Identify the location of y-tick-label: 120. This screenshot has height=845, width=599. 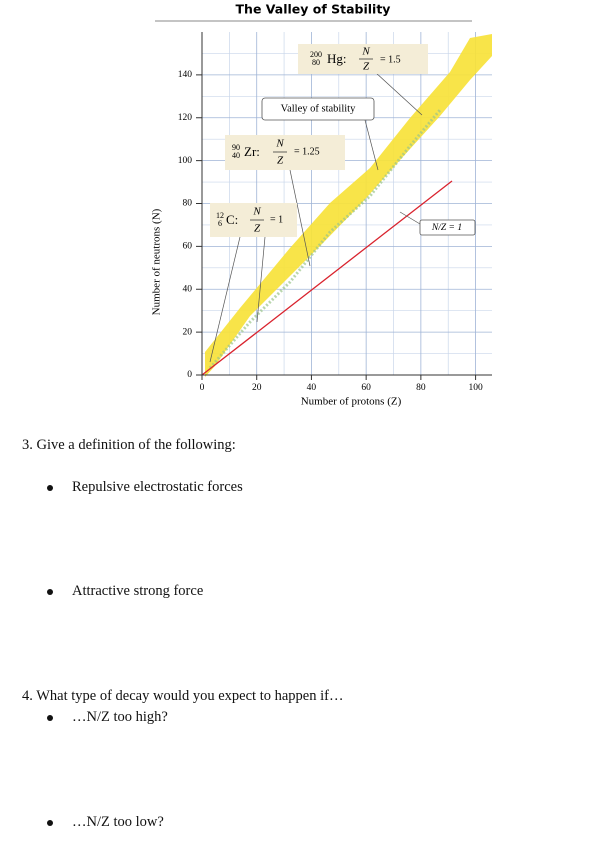
(185, 118).